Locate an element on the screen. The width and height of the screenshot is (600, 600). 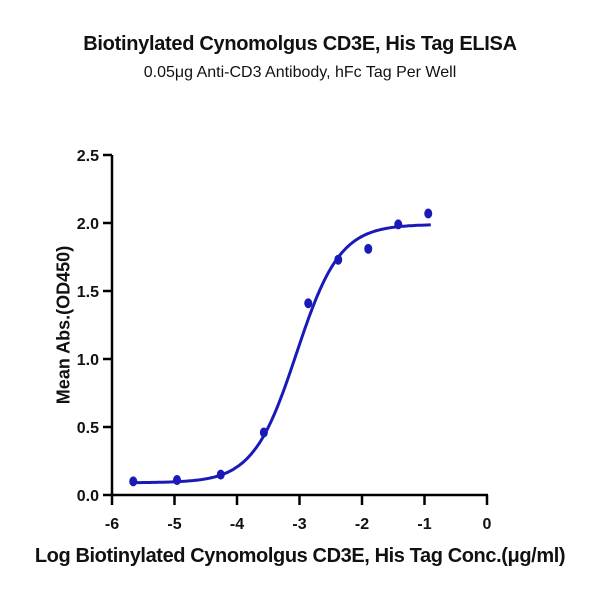
y-tick-label: 0.0 is located at coordinates (88, 496).